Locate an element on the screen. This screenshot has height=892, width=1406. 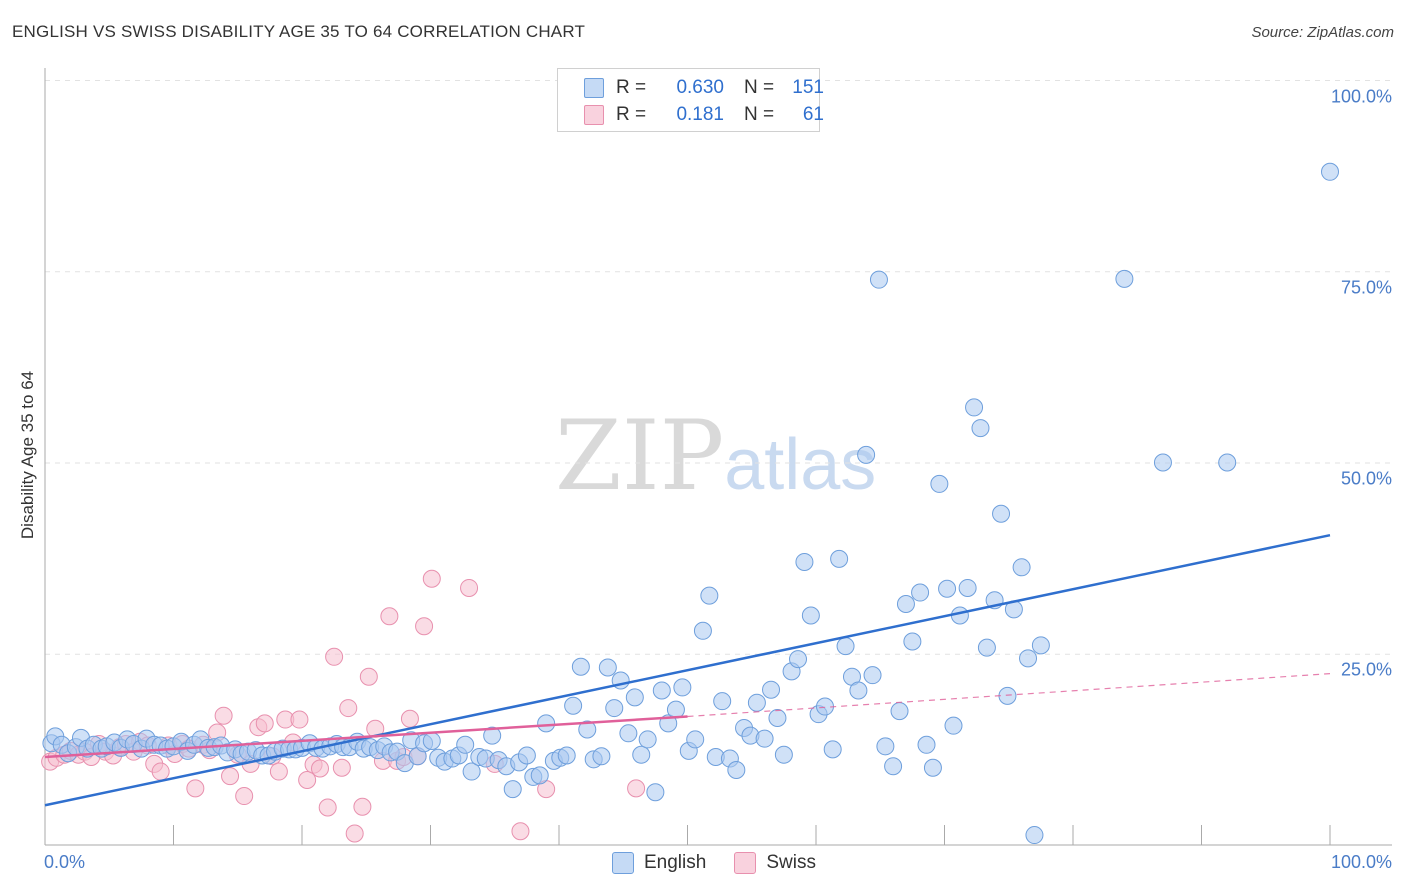
series-label-swiss: Swiss is located at coordinates (791, 862).